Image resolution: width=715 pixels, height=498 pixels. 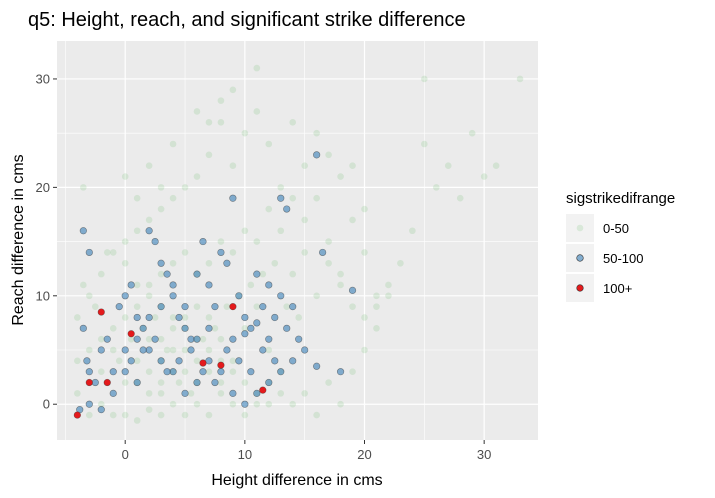 I want to click on legend-label: 100+, so click(x=617, y=288).